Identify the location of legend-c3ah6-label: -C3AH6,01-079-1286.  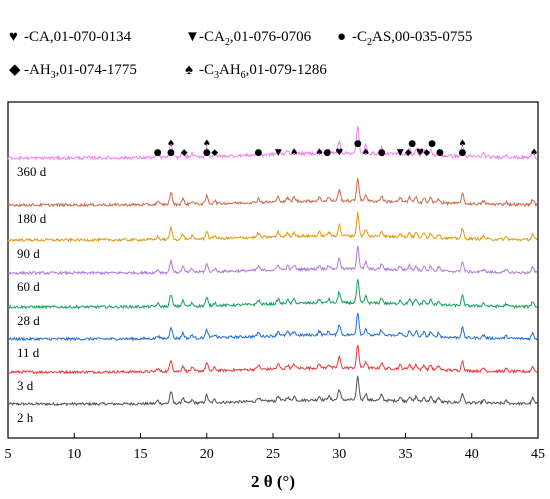
(263, 71).